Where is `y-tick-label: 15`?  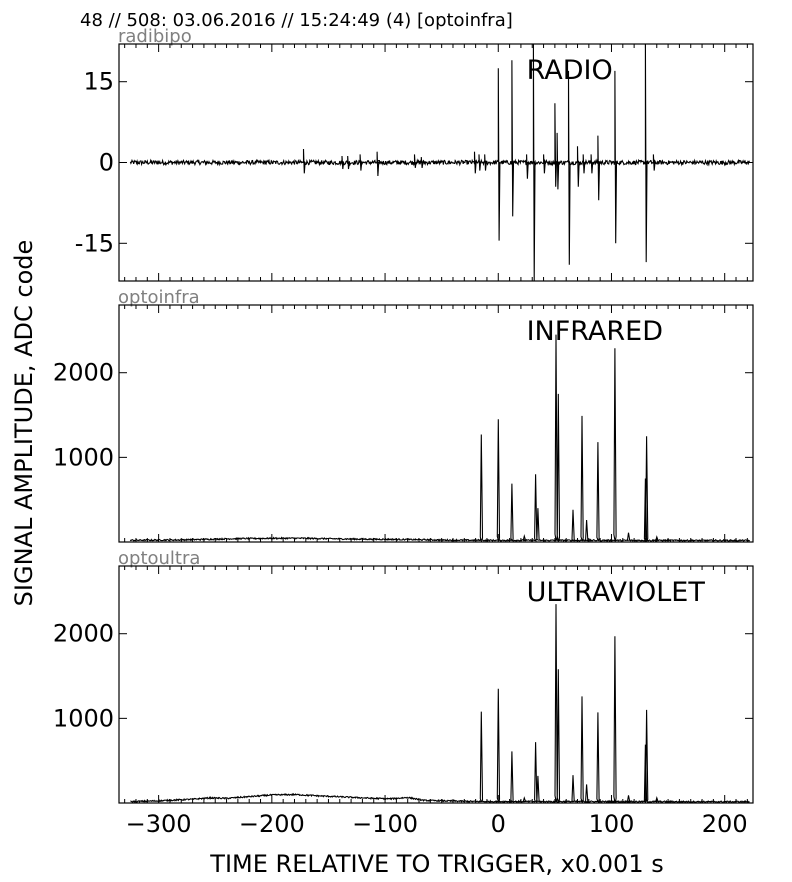 y-tick-label: 15 is located at coordinates (98, 82).